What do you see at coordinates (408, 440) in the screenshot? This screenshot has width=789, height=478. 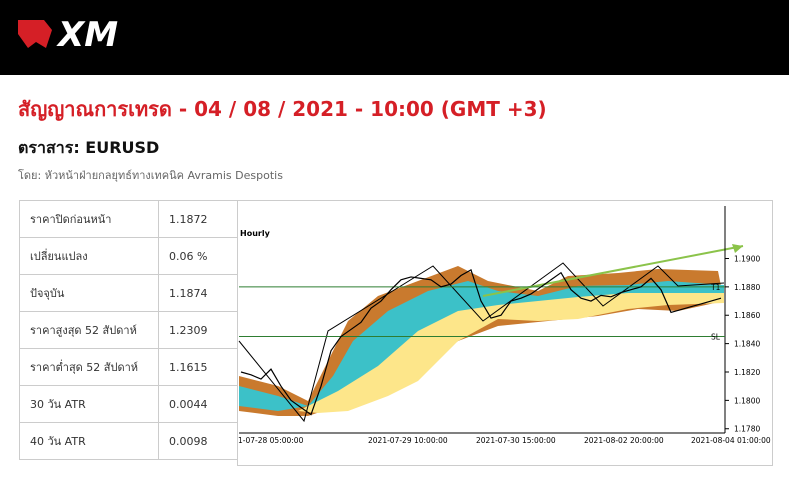 I see `x-tick-label: 2021-07-29 10:00:00` at bounding box center [408, 440].